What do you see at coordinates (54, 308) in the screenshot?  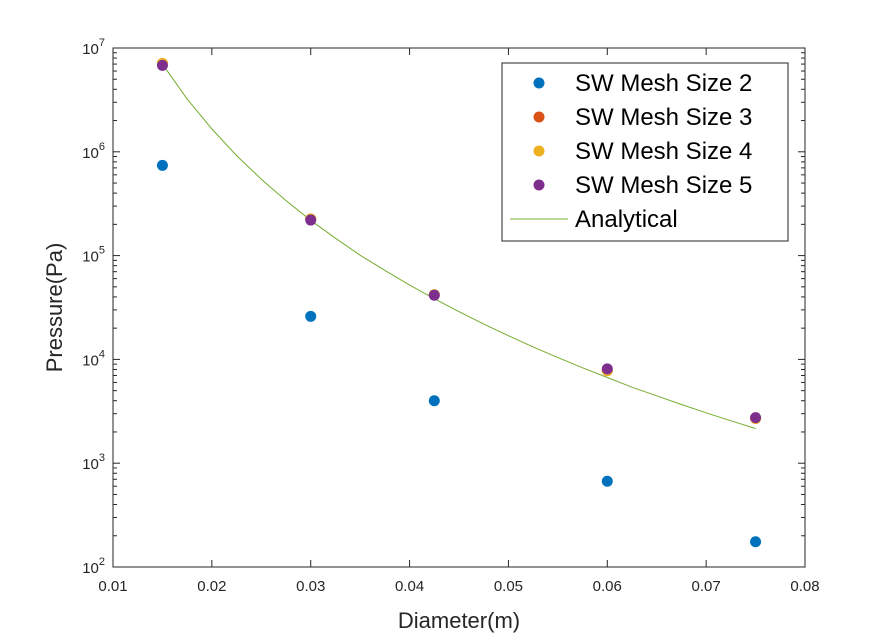 I see `y-axis-label: Pressure(Pa)` at bounding box center [54, 308].